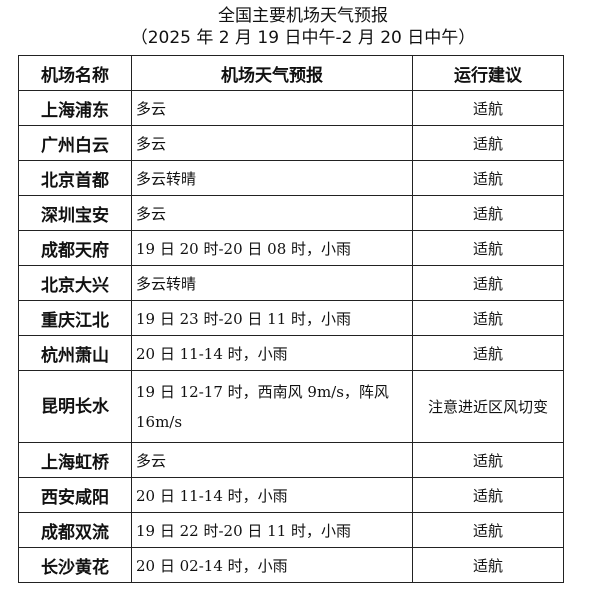  What do you see at coordinates (75, 283) in the screenshot?
I see `airport-name: 北京大兴` at bounding box center [75, 283].